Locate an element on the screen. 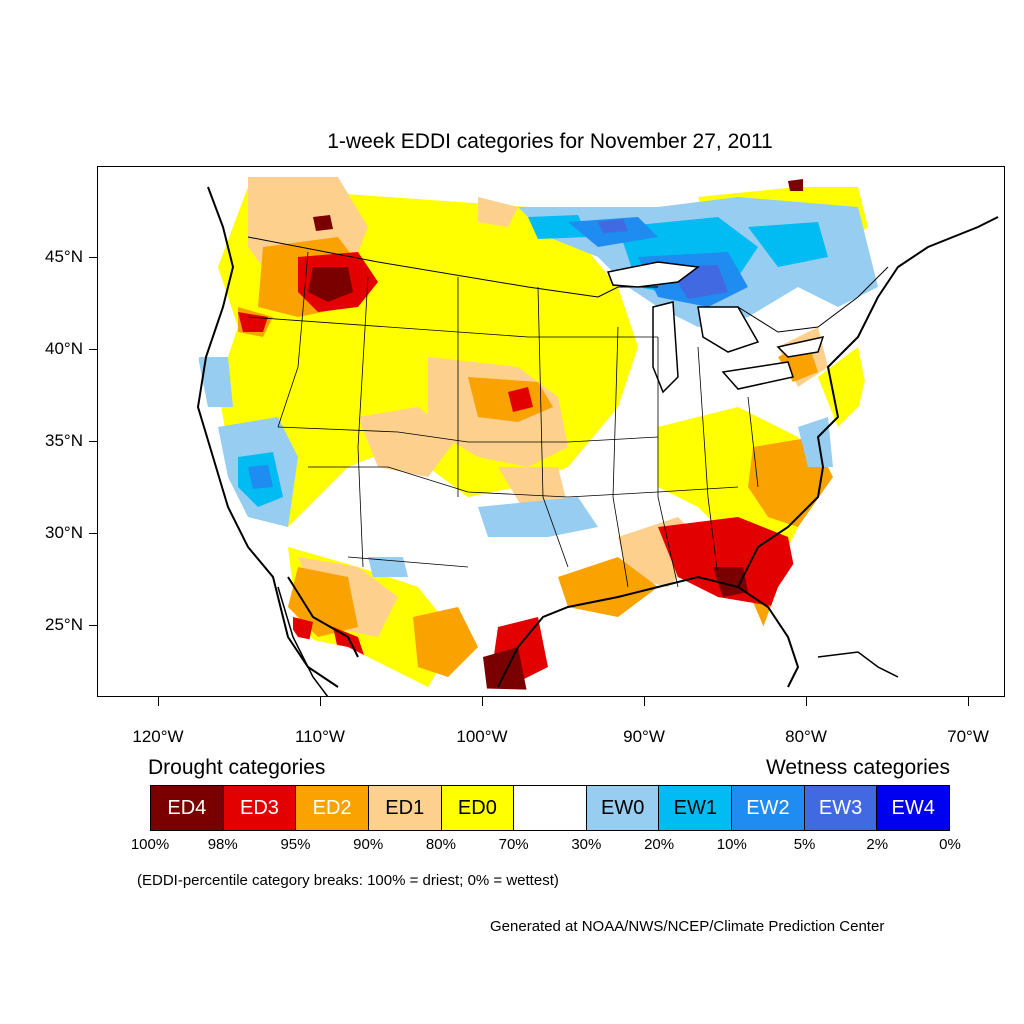 The image size is (1024, 1024). lon-tick-label: 110°W is located at coordinates (320, 736).